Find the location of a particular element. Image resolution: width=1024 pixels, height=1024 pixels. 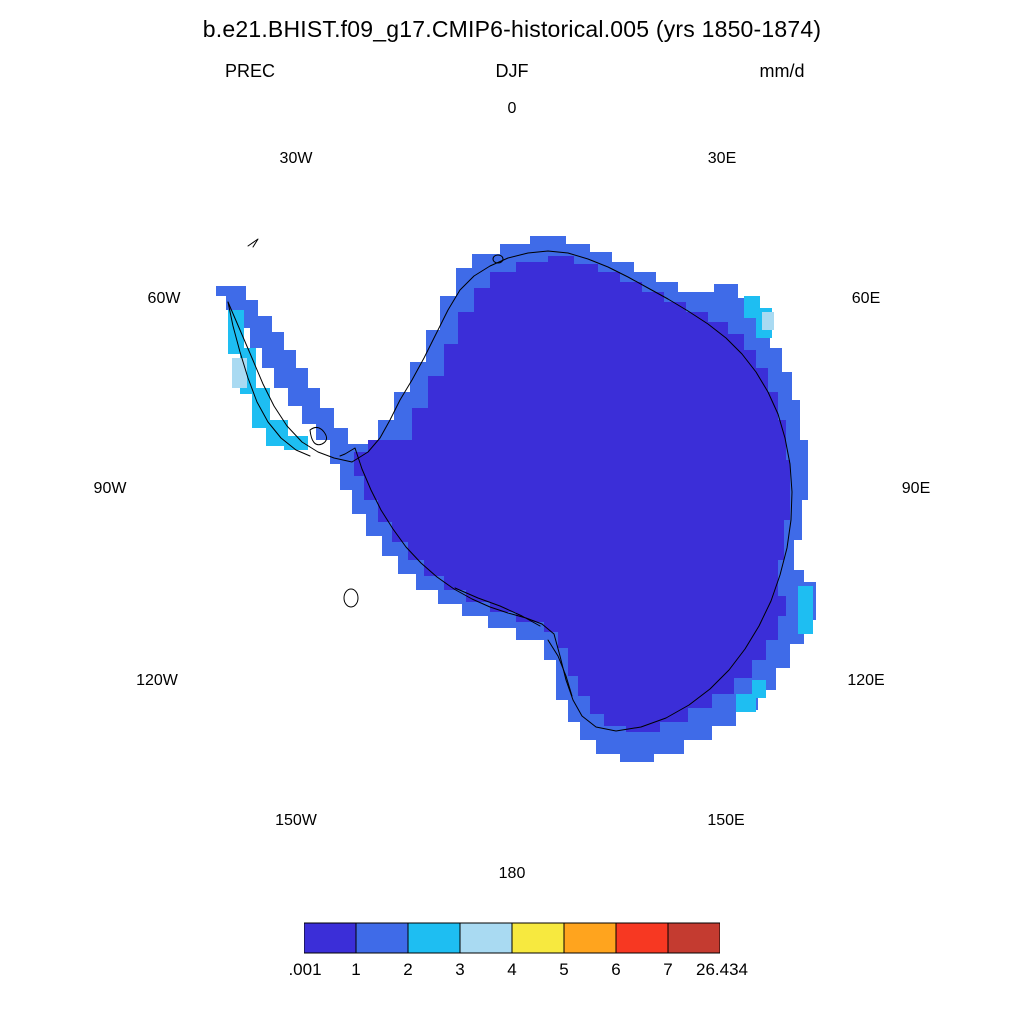

colorbar-tick: .001 is located at coordinates (305, 969).